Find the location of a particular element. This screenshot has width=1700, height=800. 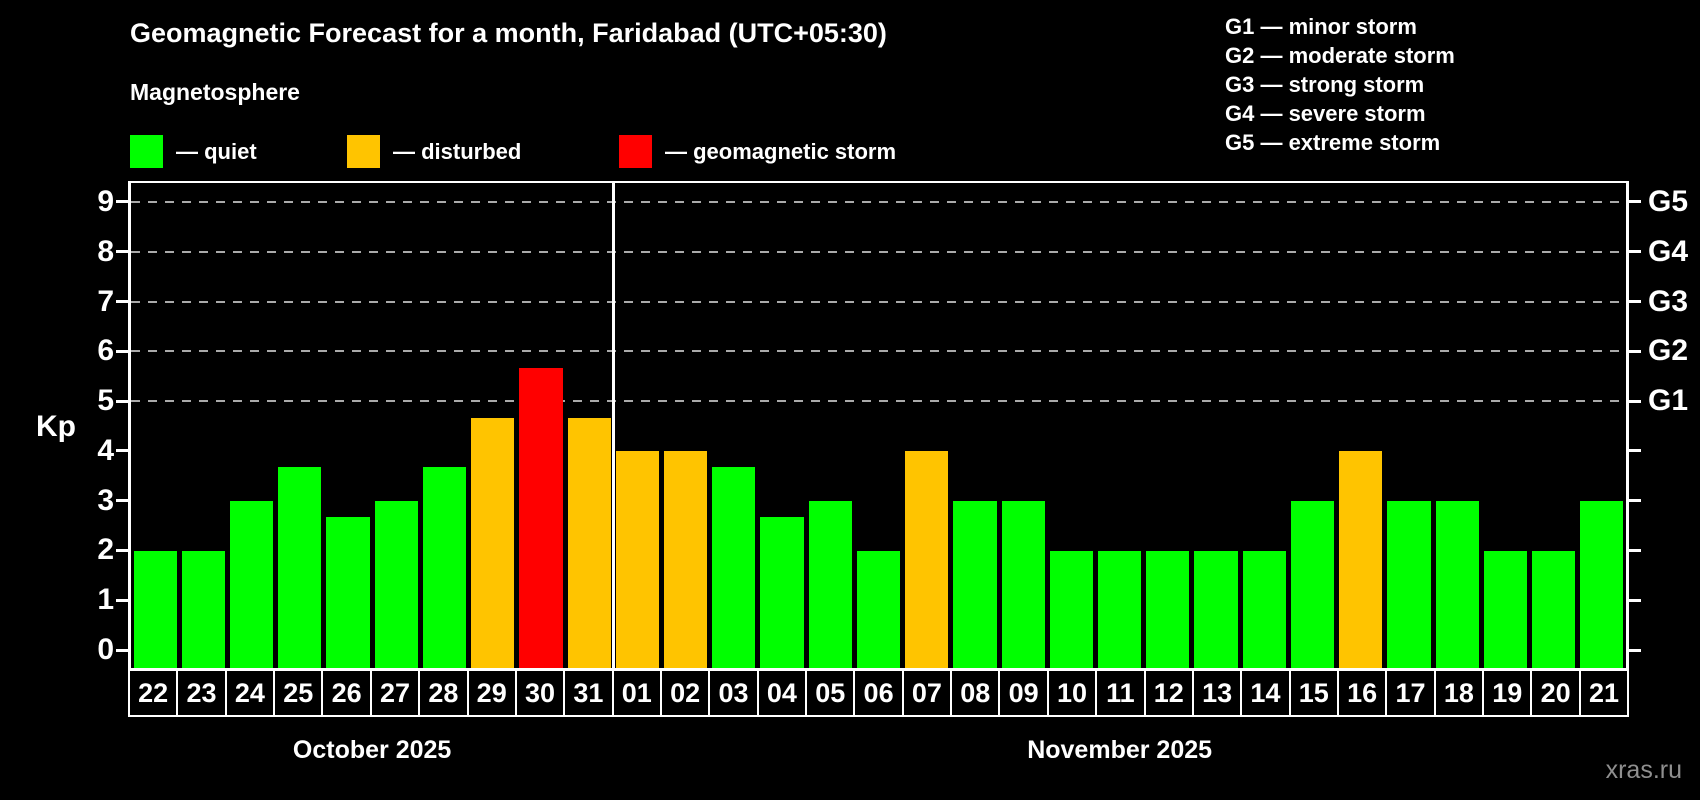

day-cell-06: 06 is located at coordinates (878, 693).